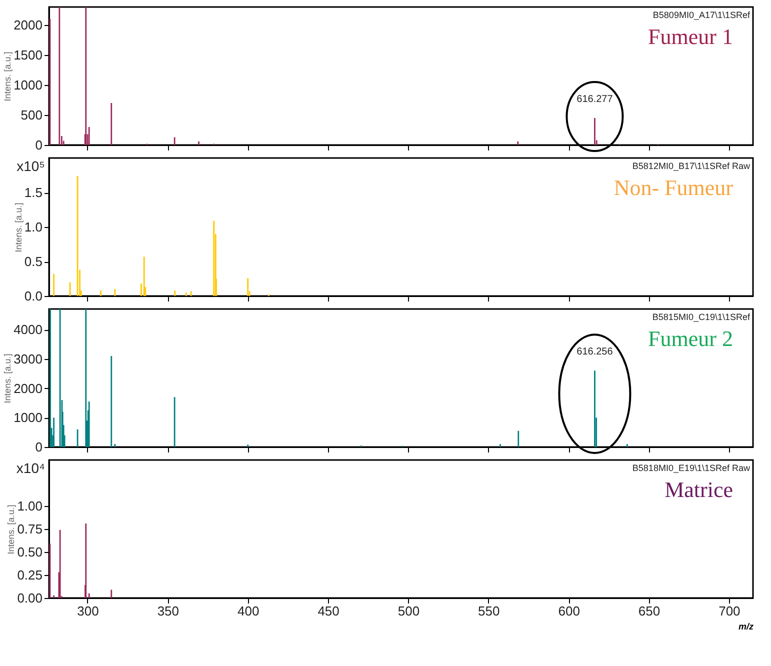  Describe the element at coordinates (690, 338) in the screenshot. I see `text: Fumeur 2` at that location.